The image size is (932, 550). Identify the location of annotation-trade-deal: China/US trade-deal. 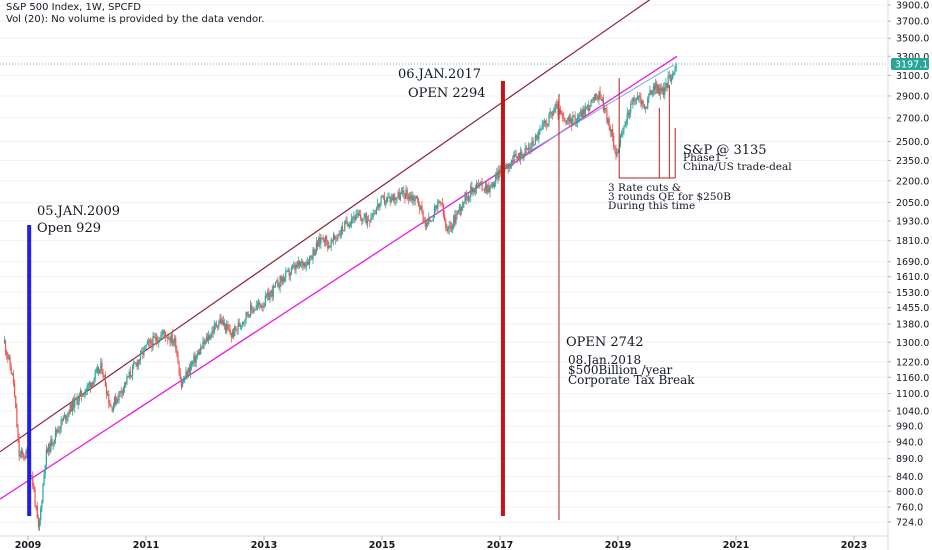
(737, 167).